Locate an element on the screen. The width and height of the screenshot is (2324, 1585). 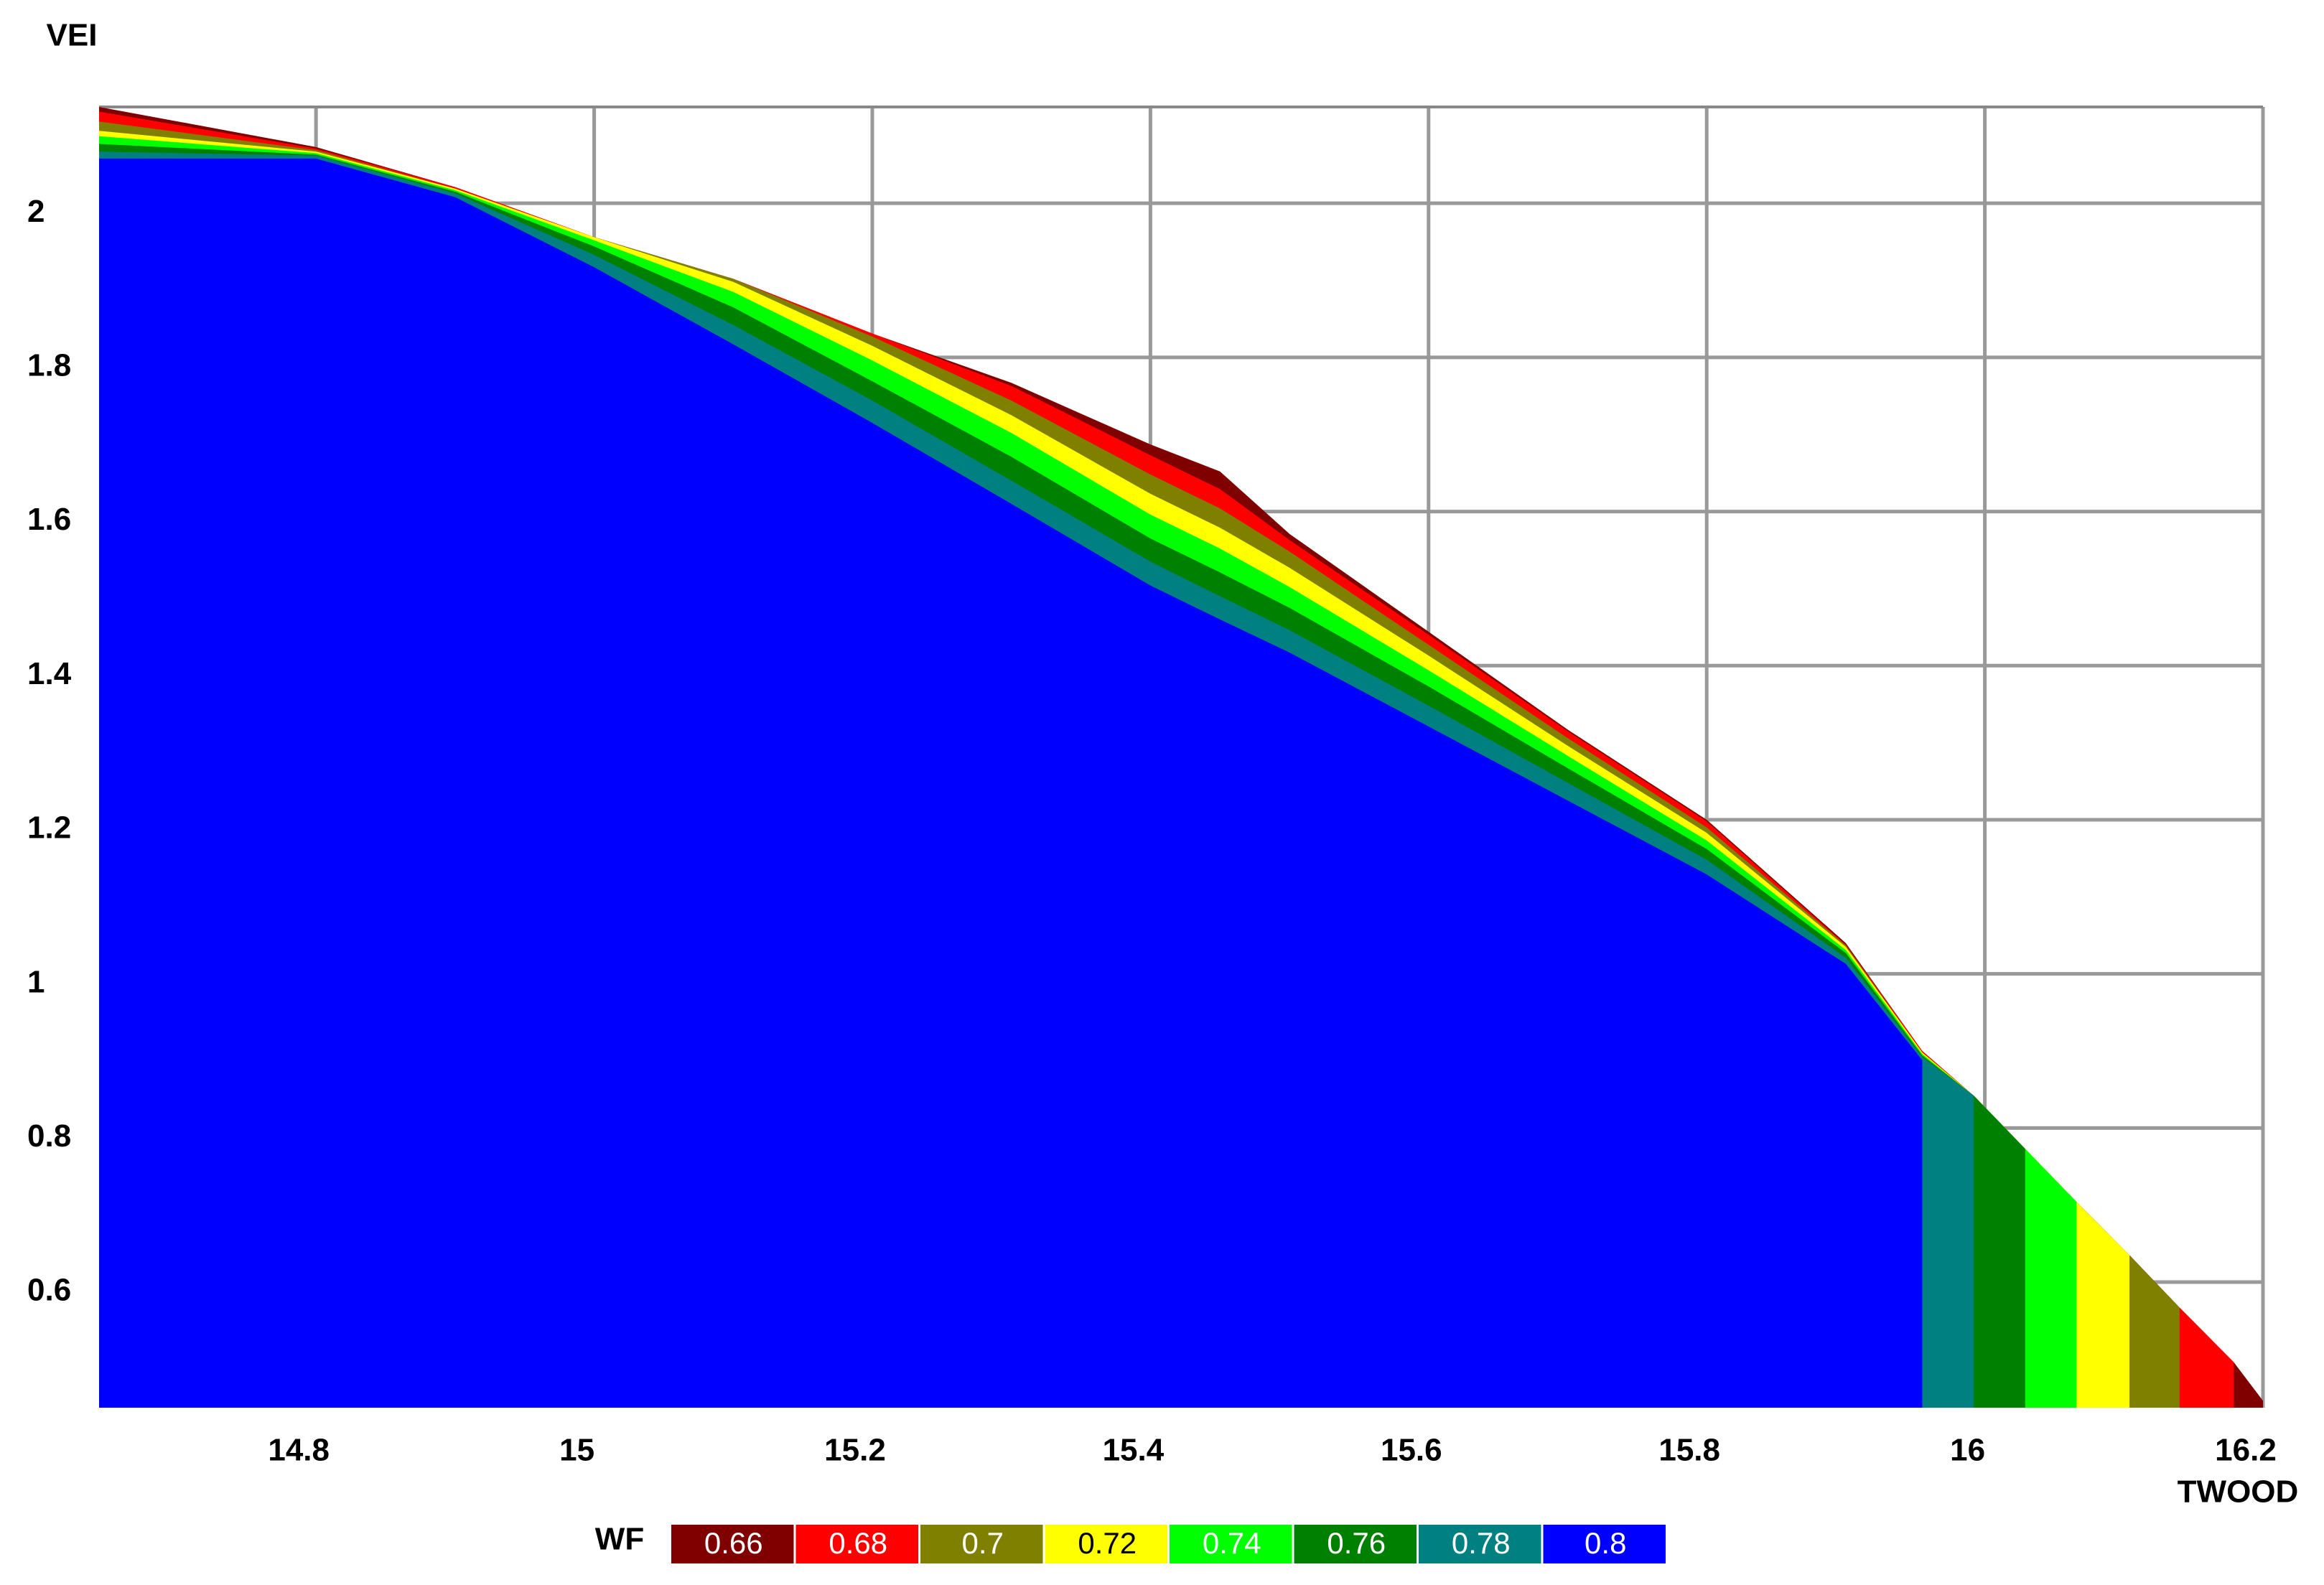
legend-title: WF is located at coordinates (619, 1539).